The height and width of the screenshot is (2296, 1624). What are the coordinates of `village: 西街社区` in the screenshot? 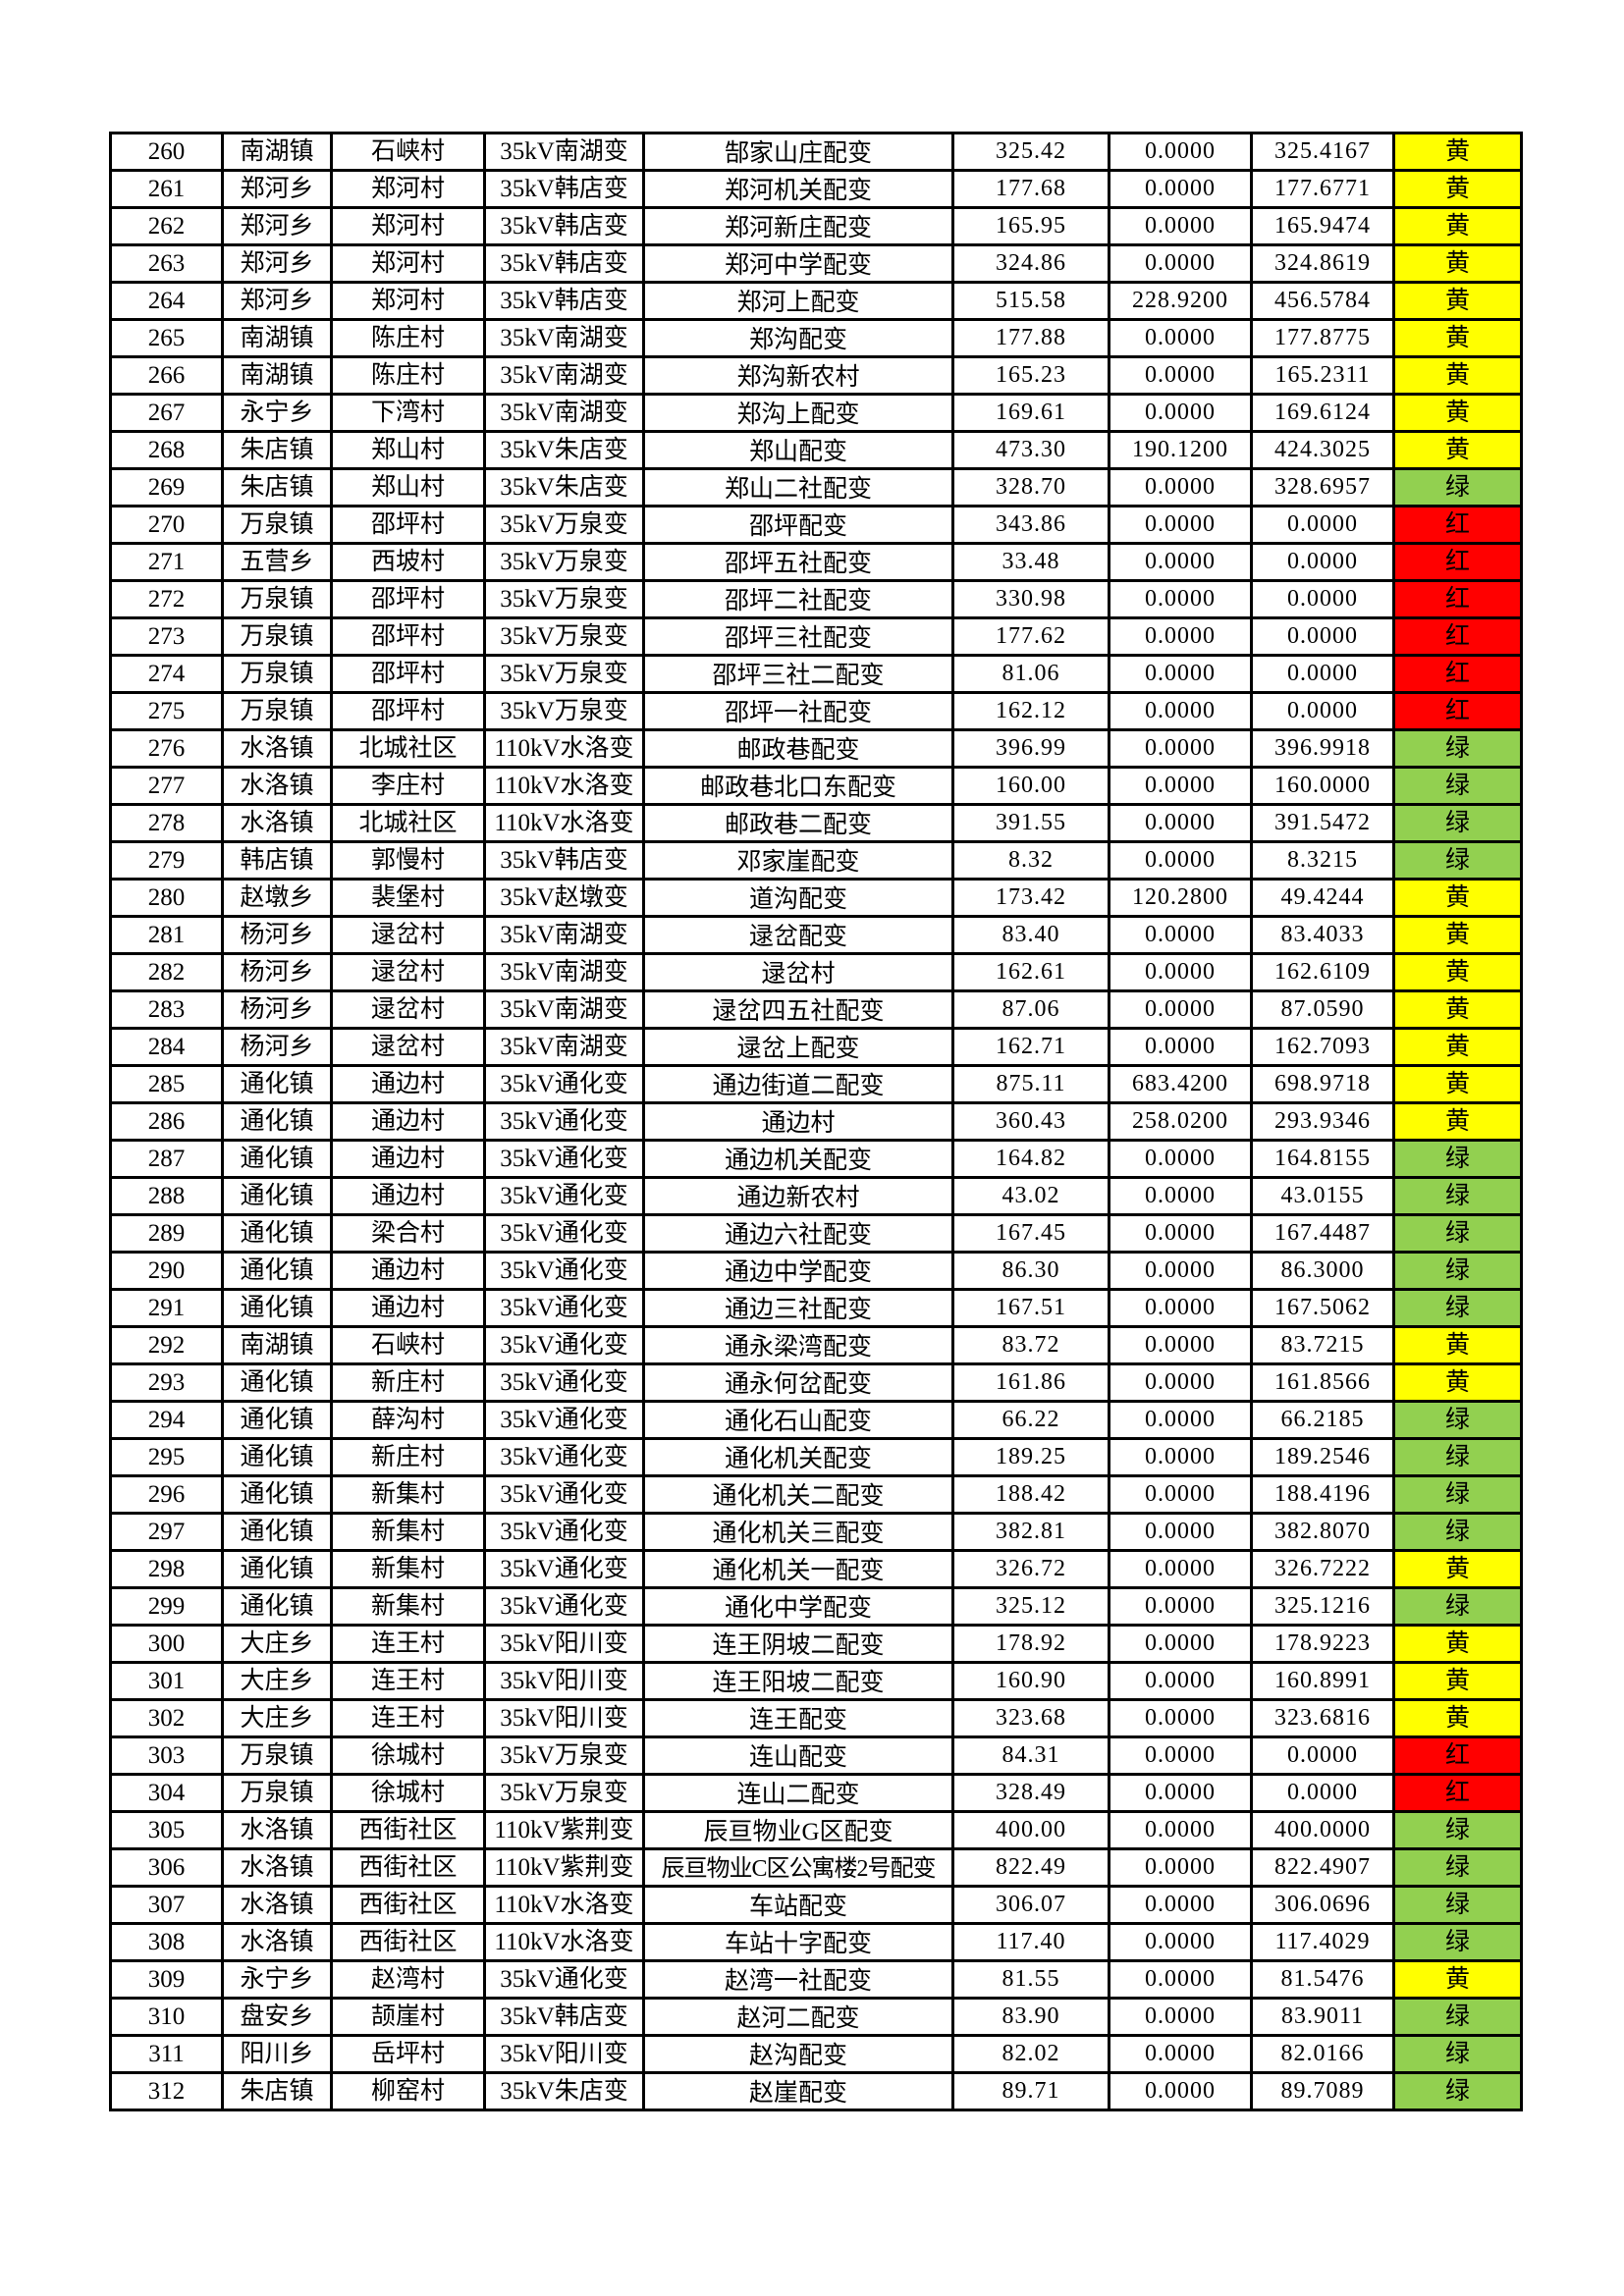 It's located at (408, 1942).